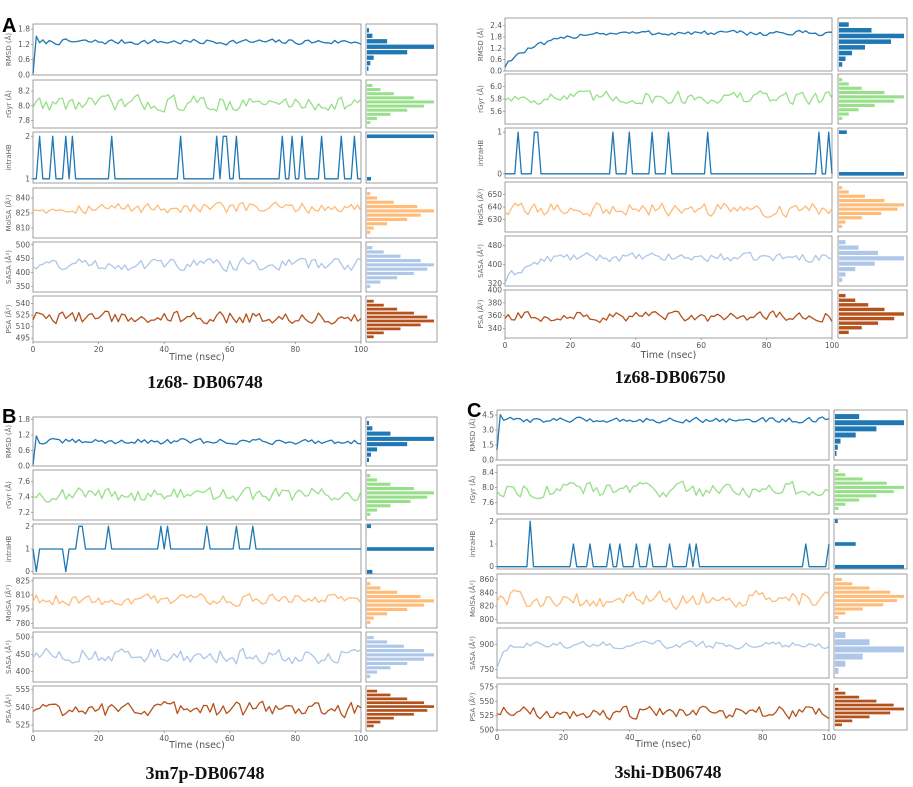  I want to click on x-tick-label: 40, so click(164, 349).